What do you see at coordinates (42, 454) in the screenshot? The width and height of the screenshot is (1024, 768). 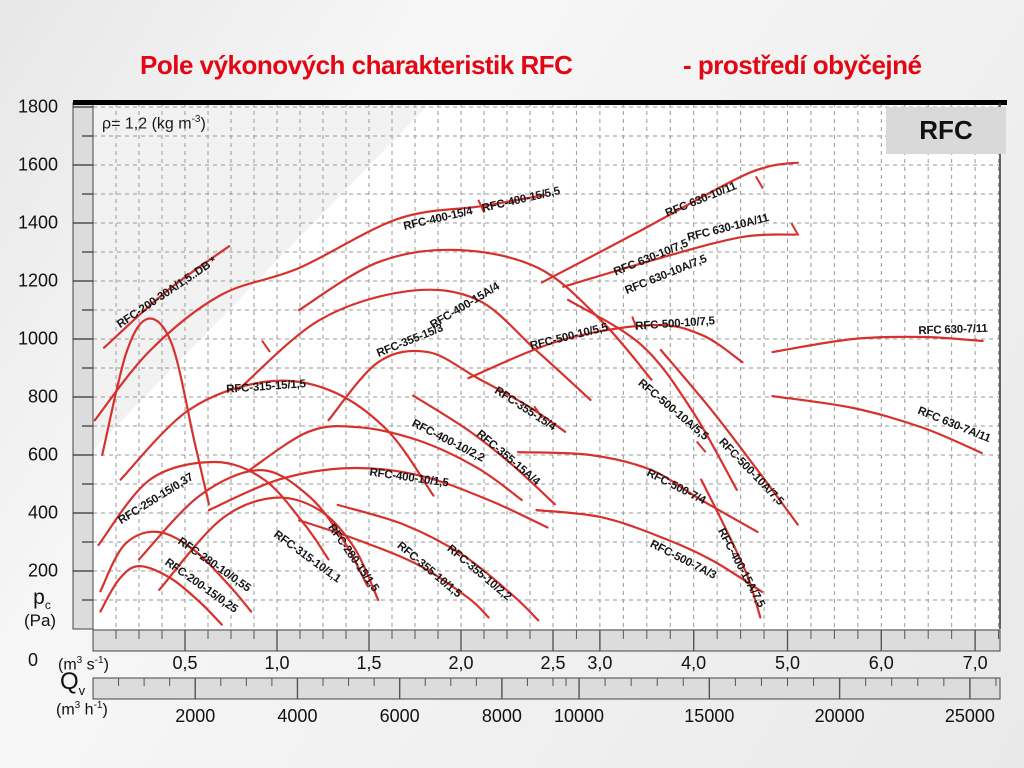 I see `y-tick-label: 600` at bounding box center [42, 454].